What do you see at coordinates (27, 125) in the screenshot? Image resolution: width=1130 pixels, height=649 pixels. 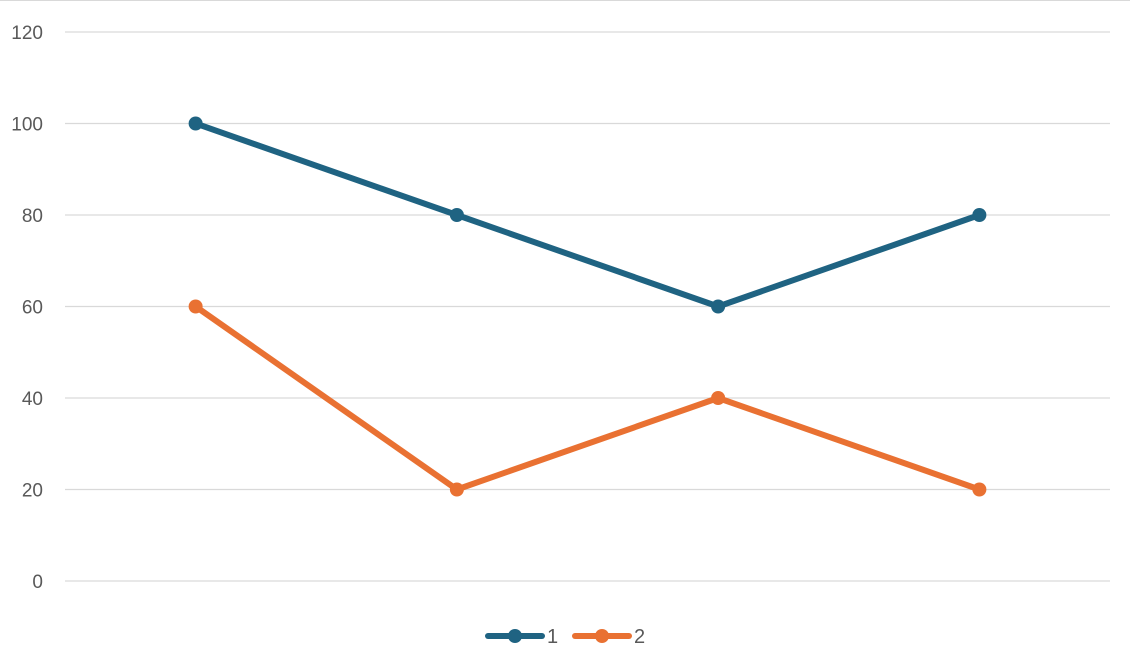 I see `y-tick-label: 100` at bounding box center [27, 125].